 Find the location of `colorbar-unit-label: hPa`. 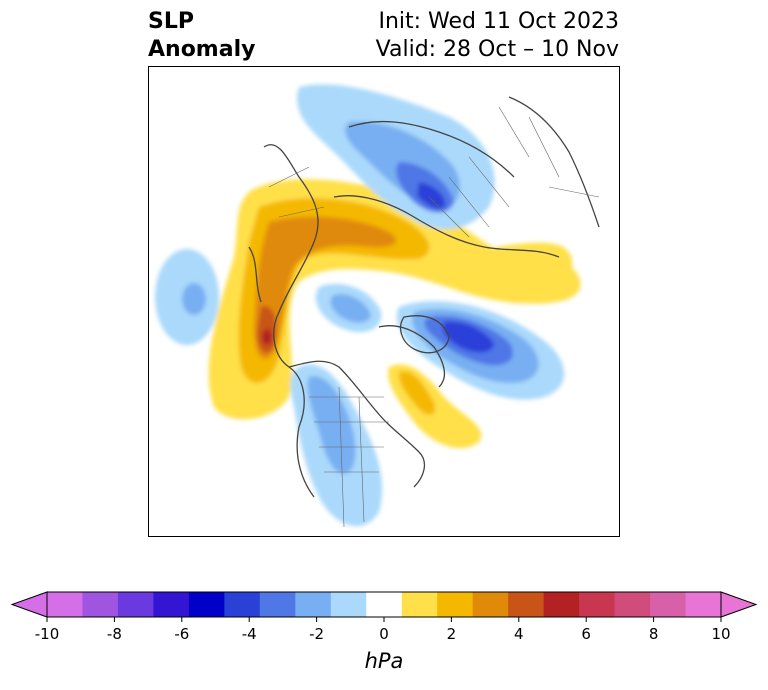

colorbar-unit-label: hPa is located at coordinates (384, 661).